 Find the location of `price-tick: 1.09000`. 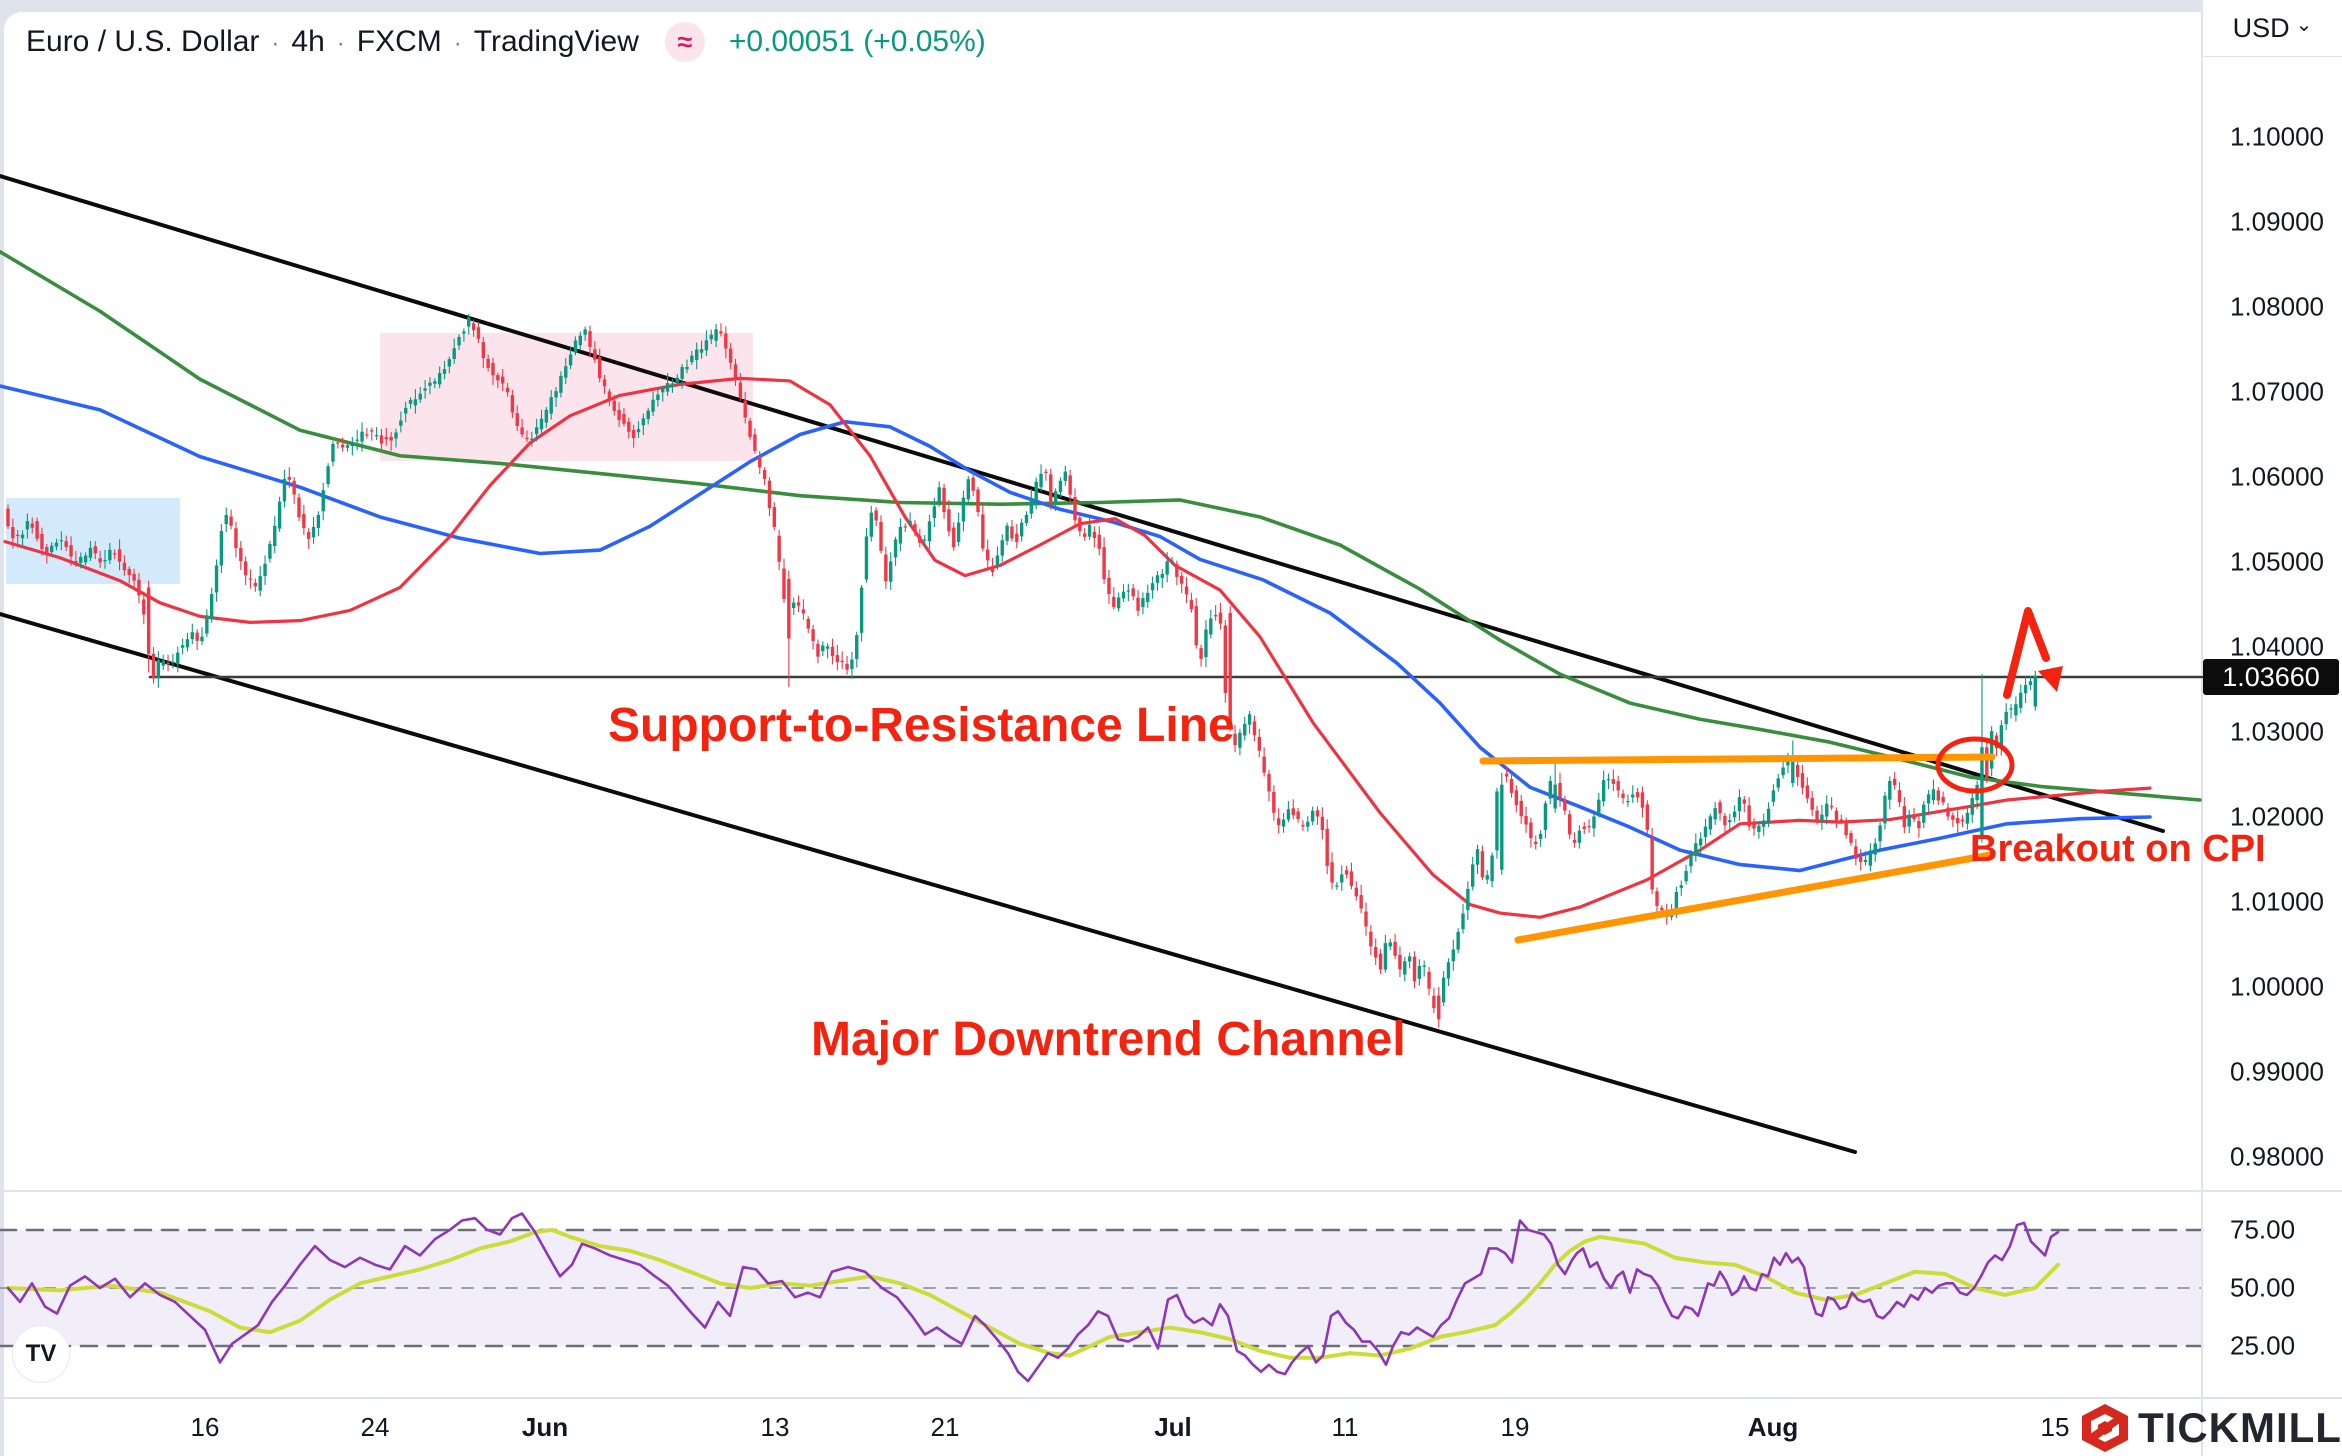

price-tick: 1.09000 is located at coordinates (2277, 221).